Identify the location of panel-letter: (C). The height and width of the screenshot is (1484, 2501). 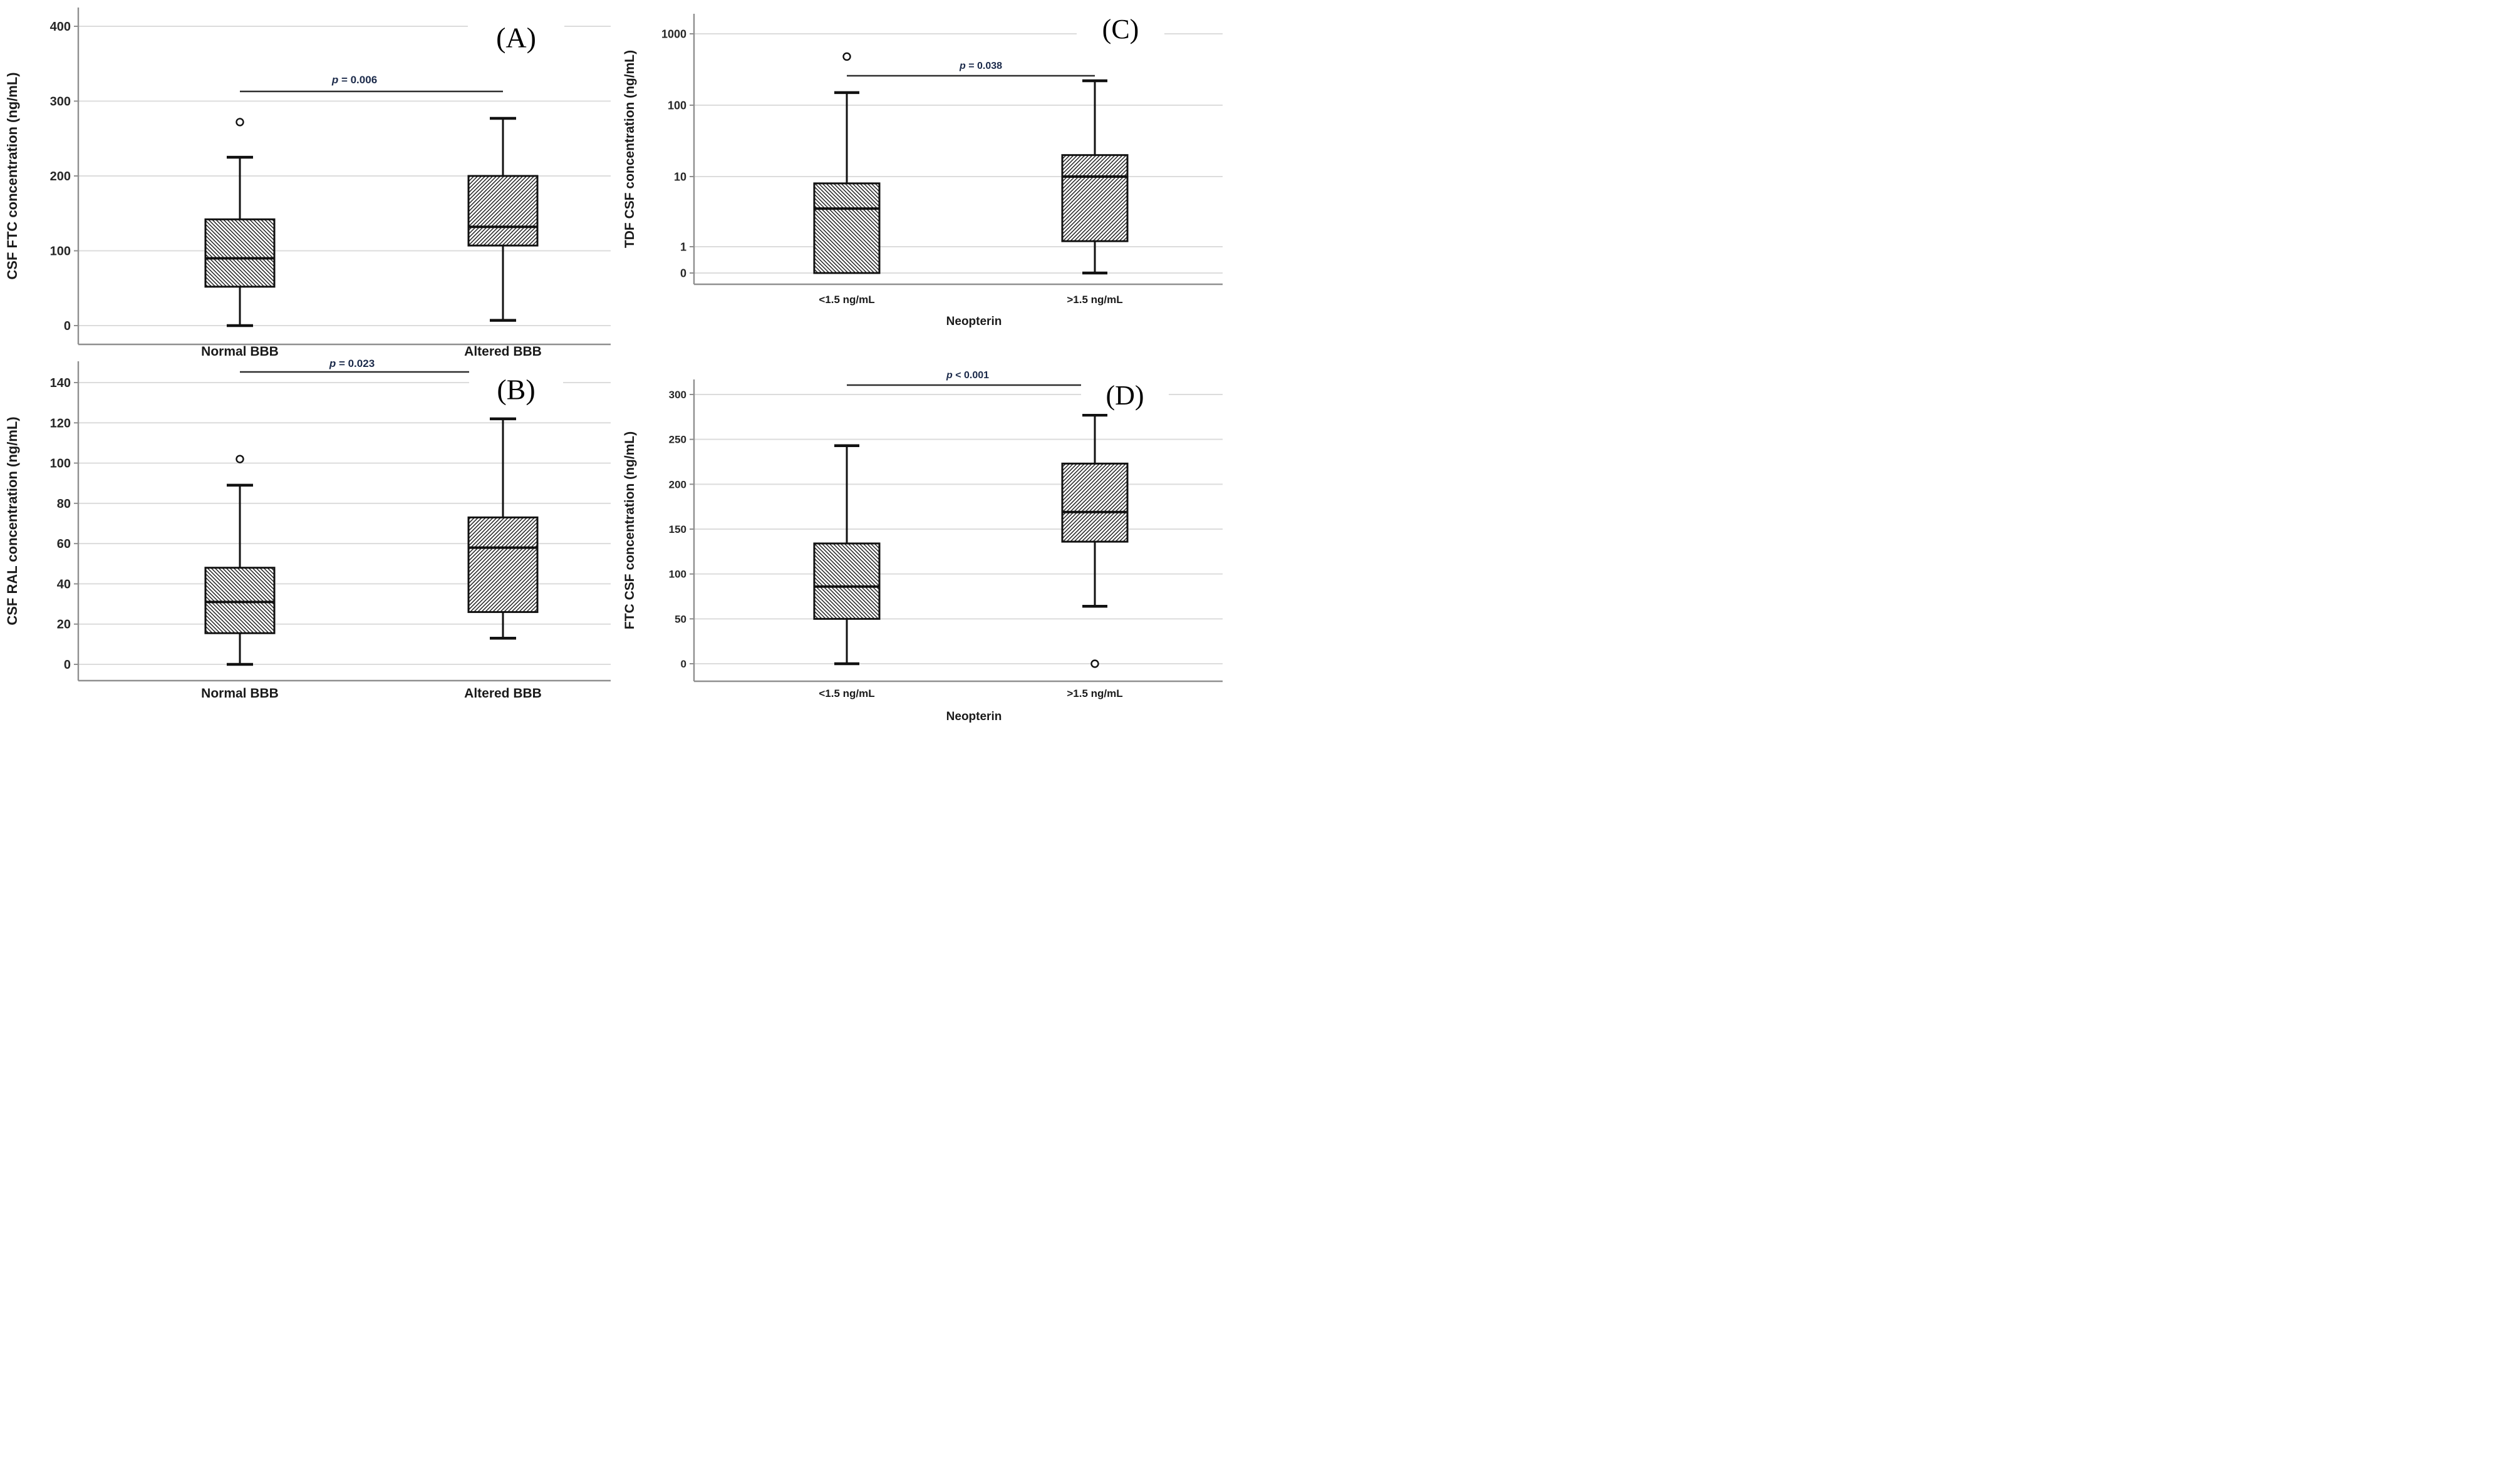
(1120, 29).